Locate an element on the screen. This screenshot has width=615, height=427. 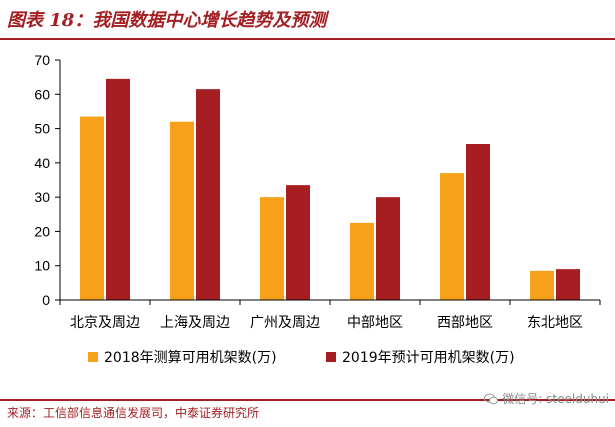
x-tick-label: 西部地区 is located at coordinates (465, 323).